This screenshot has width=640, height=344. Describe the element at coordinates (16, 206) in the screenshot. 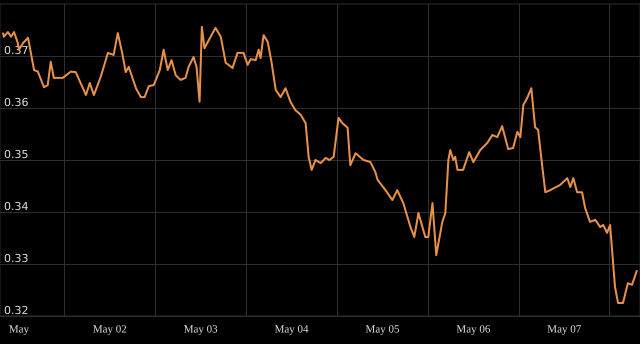

I see `y-tick-label: 0.34` at that location.